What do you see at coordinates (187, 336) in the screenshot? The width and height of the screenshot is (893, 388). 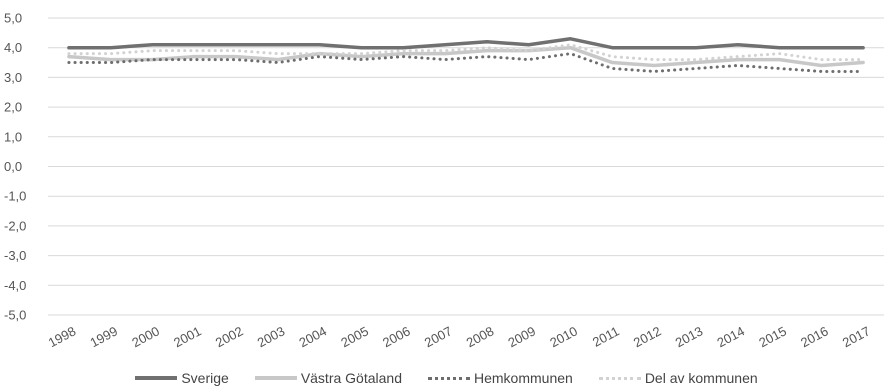 I see `x-tick-label: 2001` at bounding box center [187, 336].